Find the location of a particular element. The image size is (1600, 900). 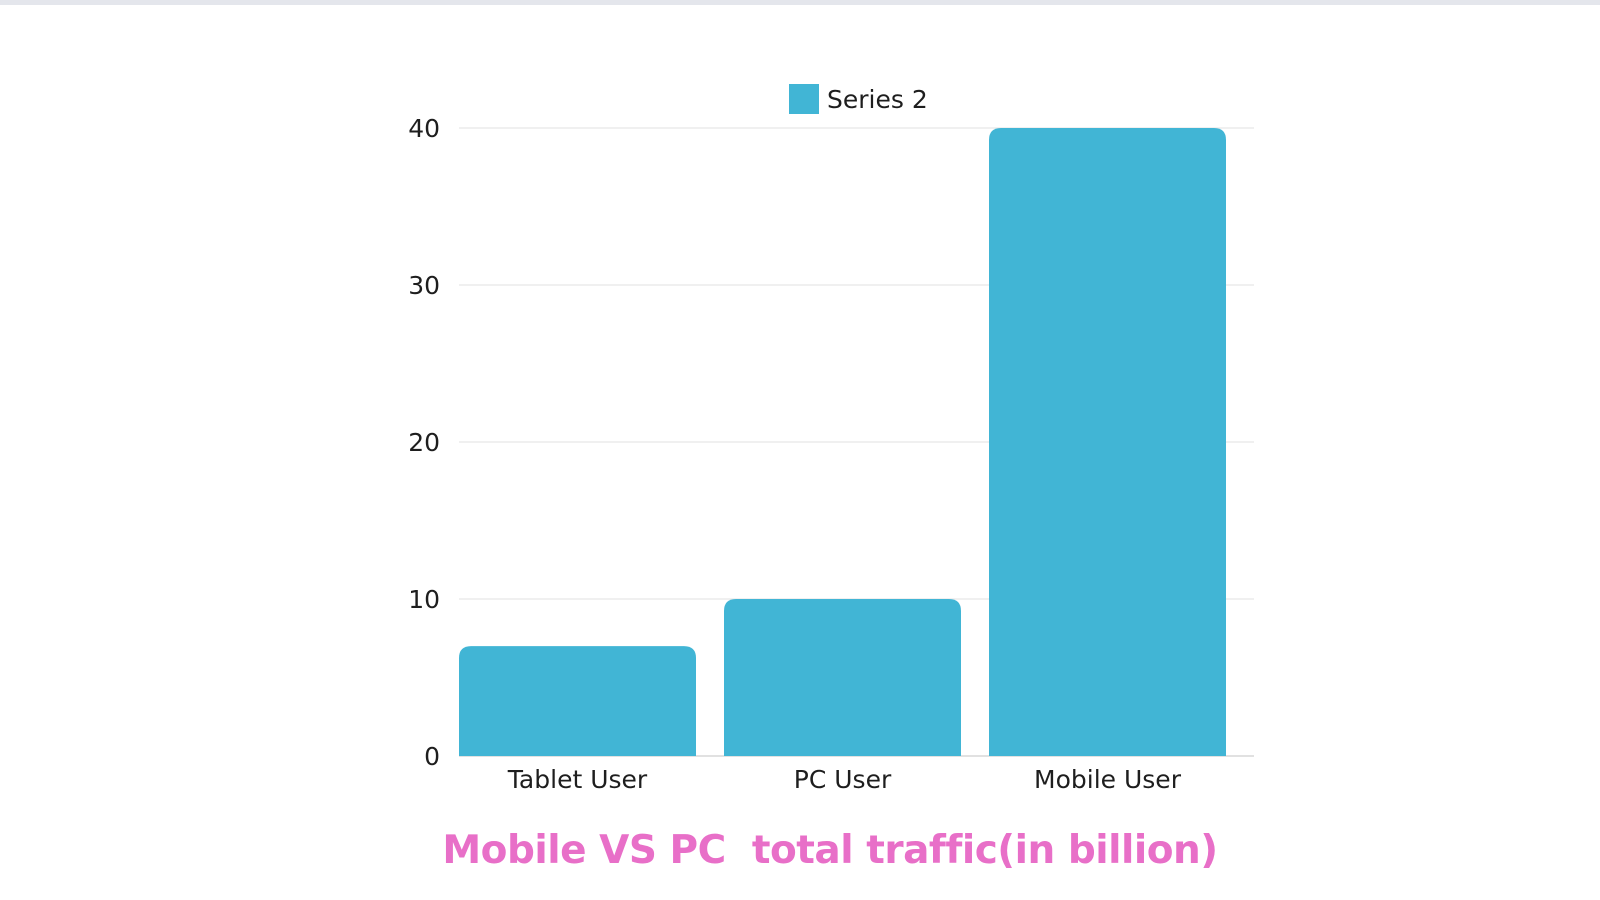

top-strip is located at coordinates (800, 2).